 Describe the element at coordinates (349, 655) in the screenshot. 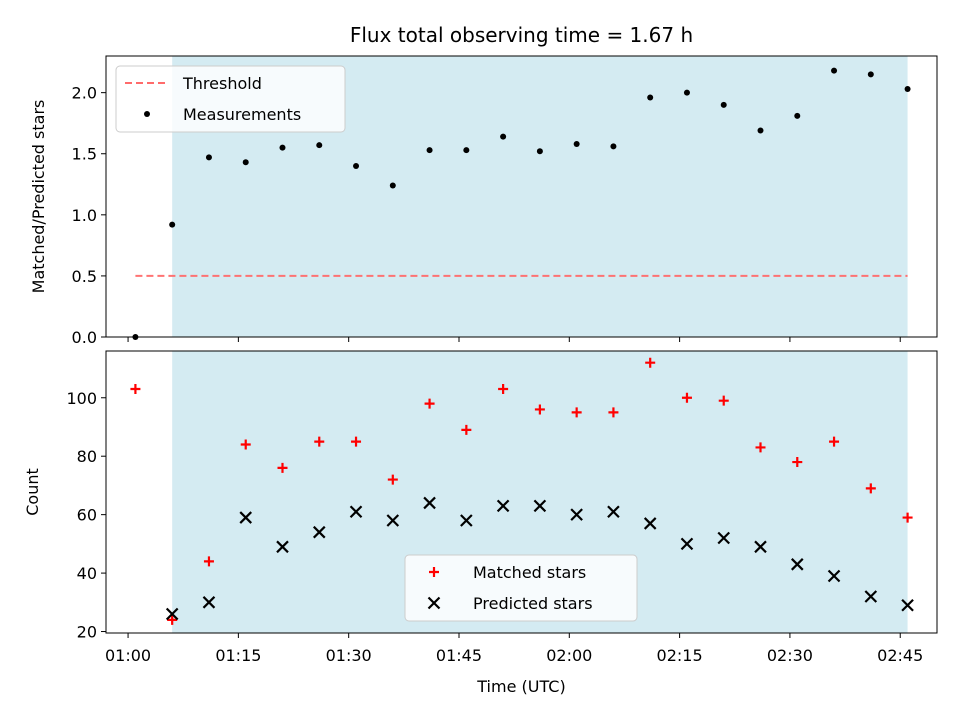

I see `x-tick-label: 01:30` at that location.